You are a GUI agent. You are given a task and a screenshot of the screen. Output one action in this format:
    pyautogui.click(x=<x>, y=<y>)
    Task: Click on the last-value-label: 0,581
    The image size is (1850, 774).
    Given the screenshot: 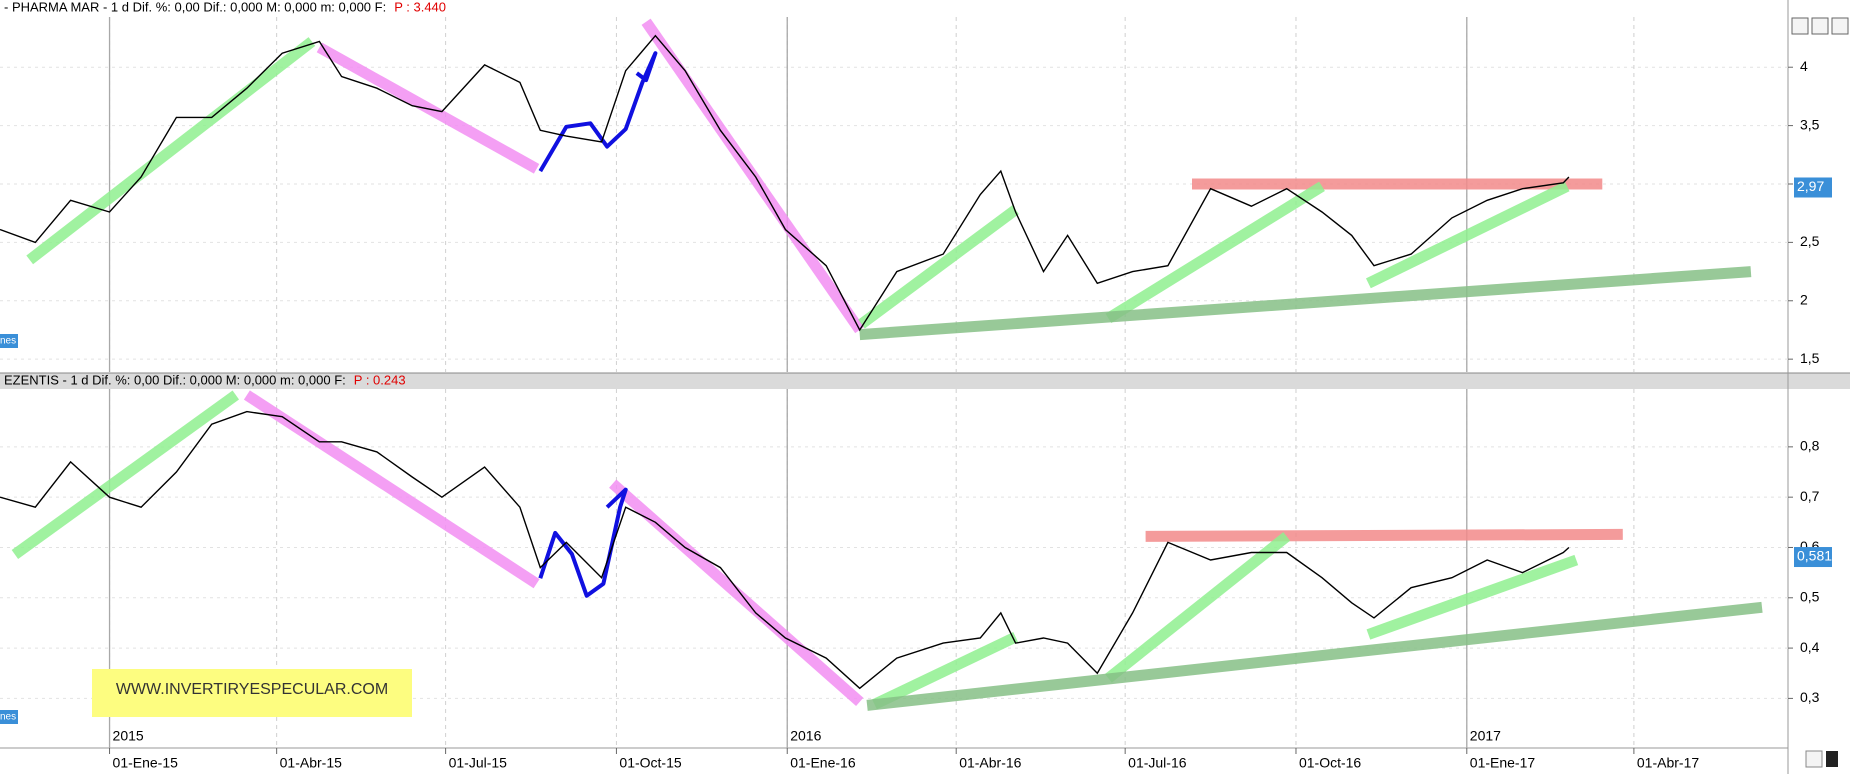 What is the action you would take?
    pyautogui.click(x=1814, y=556)
    